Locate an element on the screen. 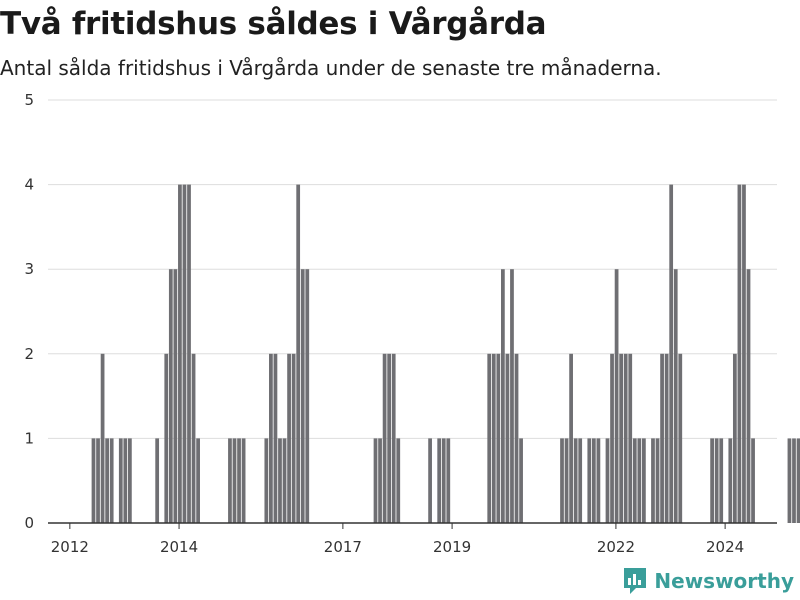 The height and width of the screenshot is (600, 800). x-tick-label: 2012 is located at coordinates (70, 547).